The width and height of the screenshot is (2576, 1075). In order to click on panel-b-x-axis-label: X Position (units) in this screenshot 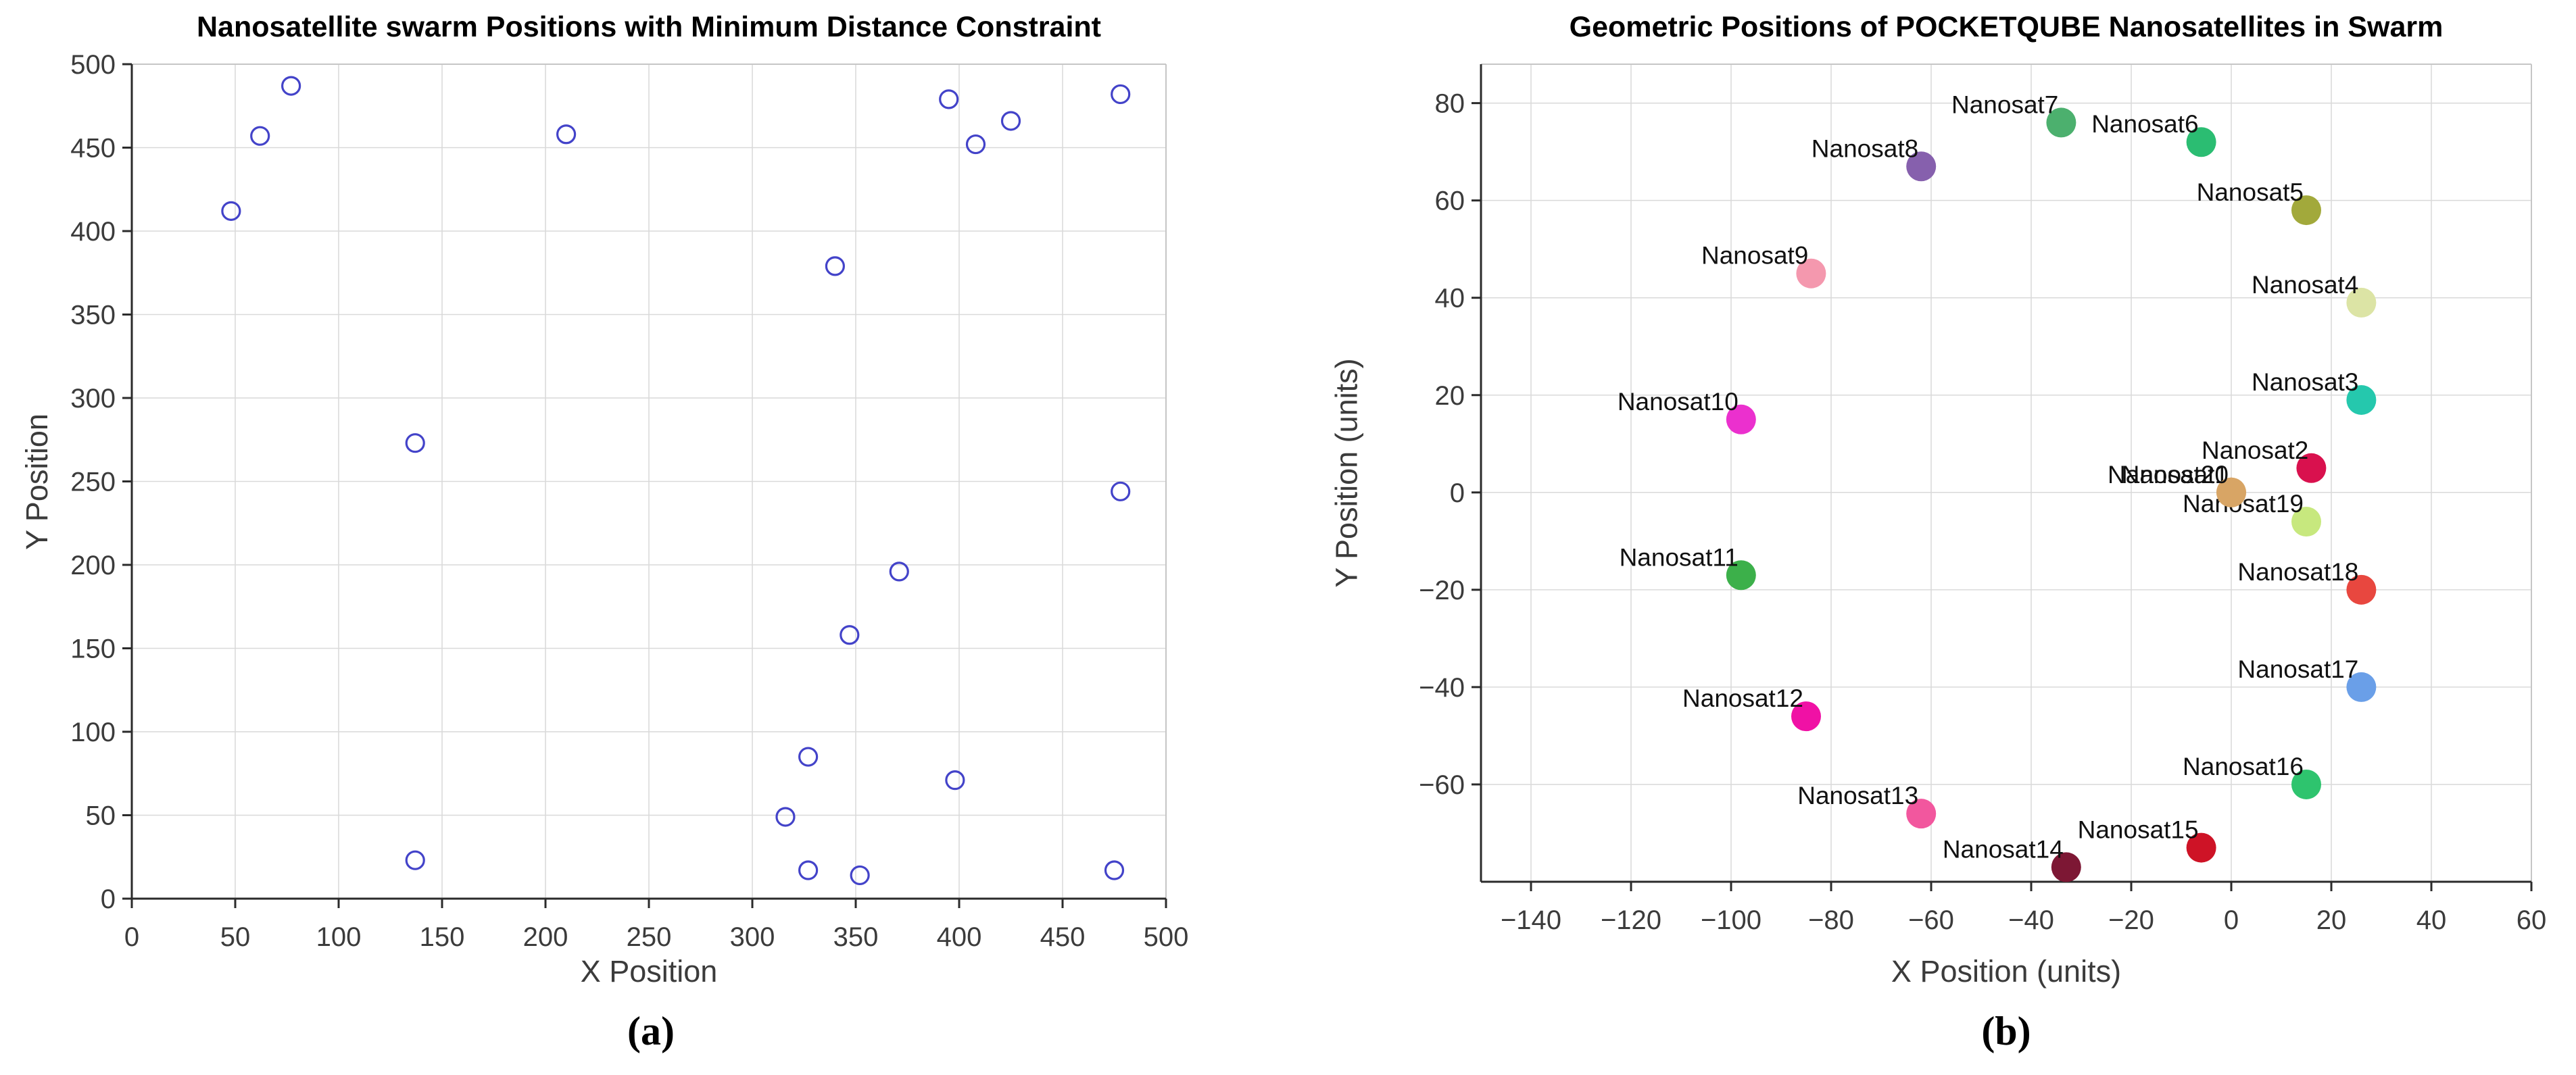, I will do `click(2007, 971)`.